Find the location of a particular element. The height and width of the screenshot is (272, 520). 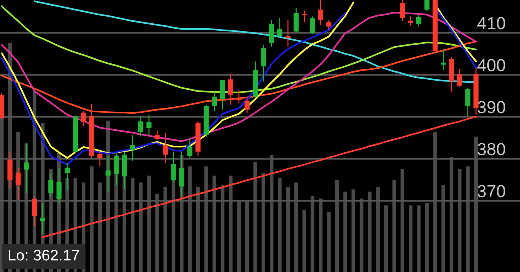

y-tick-label: 380 is located at coordinates (492, 149).